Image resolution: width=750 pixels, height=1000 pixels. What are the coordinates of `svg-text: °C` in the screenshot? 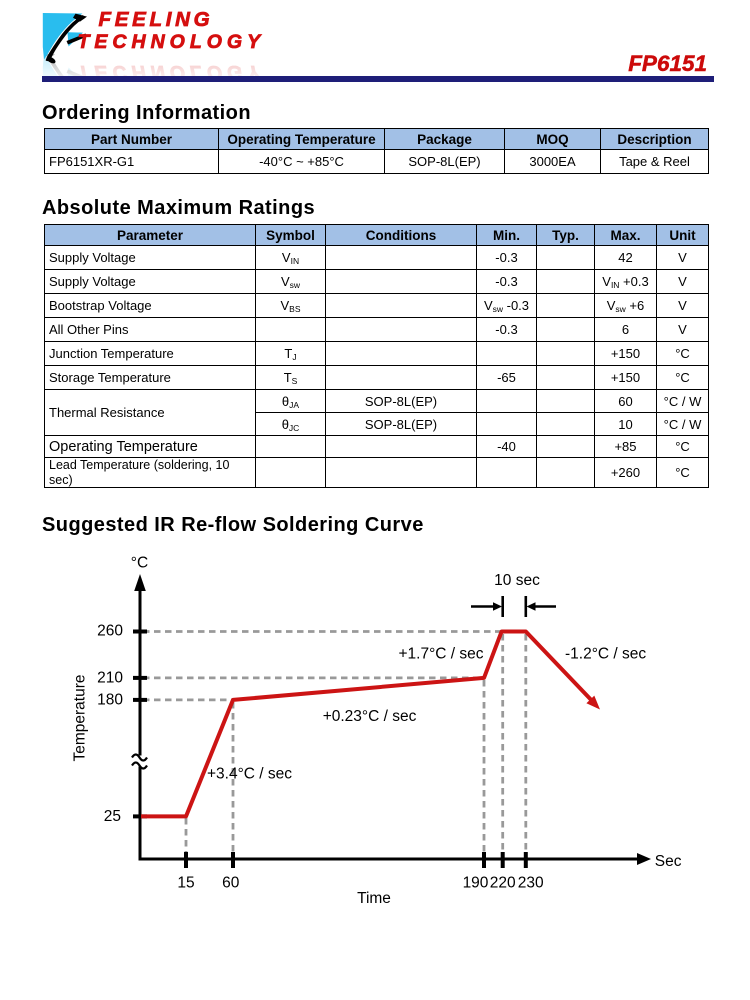 It's located at (139, 563).